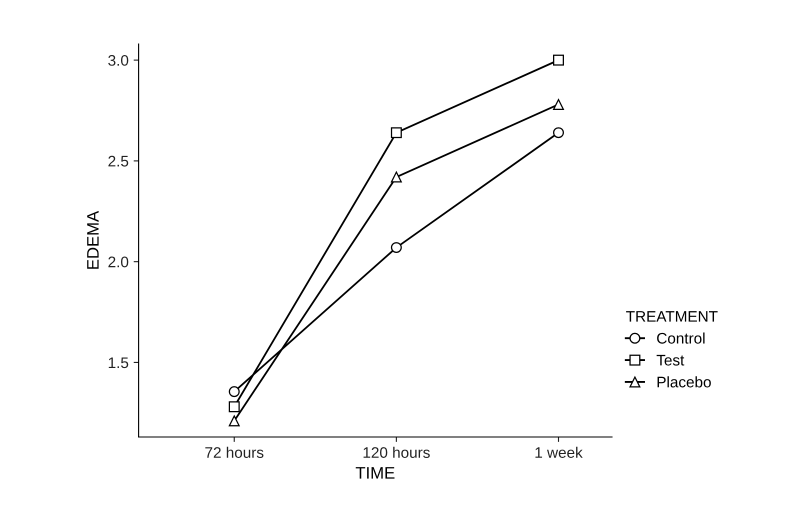 Image resolution: width=809 pixels, height=515 pixels. Describe the element at coordinates (118, 362) in the screenshot. I see `y-tick-label: 1.5` at that location.